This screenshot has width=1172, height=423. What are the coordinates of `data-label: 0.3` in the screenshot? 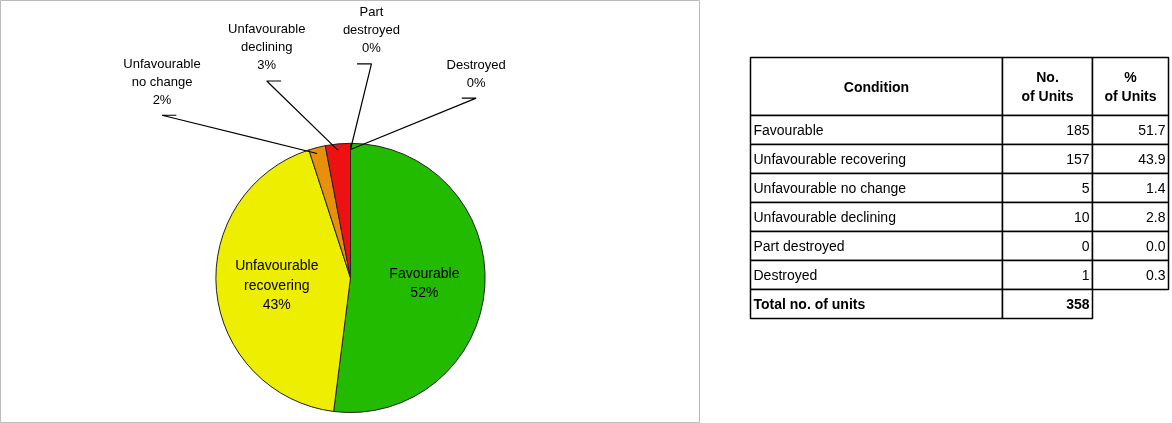 It's located at (1156, 275).